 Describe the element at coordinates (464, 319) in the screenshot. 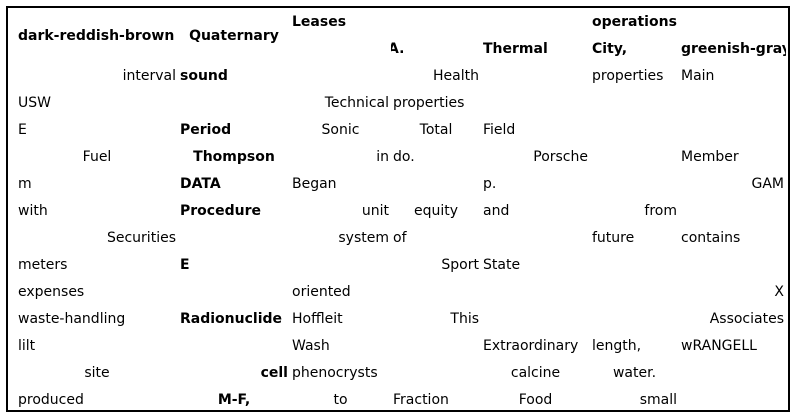

I see `table-cell: This` at that location.